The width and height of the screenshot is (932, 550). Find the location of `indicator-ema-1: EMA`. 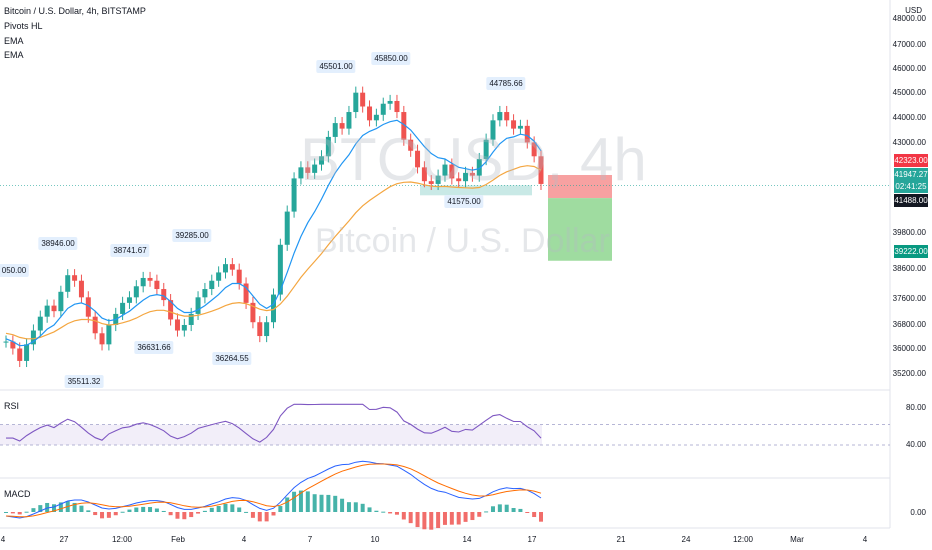

indicator-ema-1: EMA is located at coordinates (14, 41).